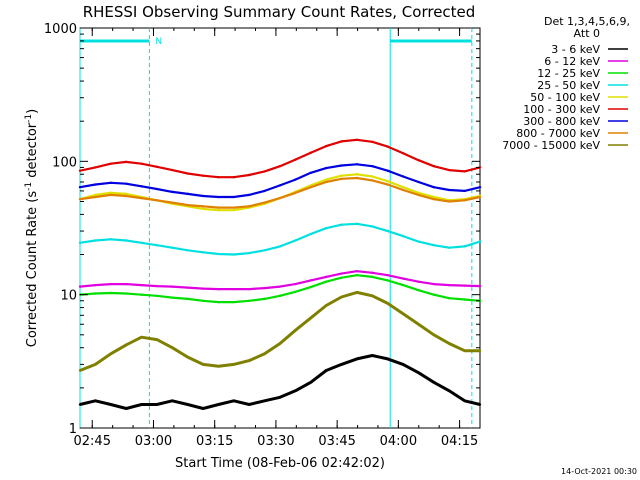 The height and width of the screenshot is (480, 640). What do you see at coordinates (280, 463) in the screenshot?
I see `x-axis-title: Start Time (08-Feb-06 02:42:02)` at bounding box center [280, 463].